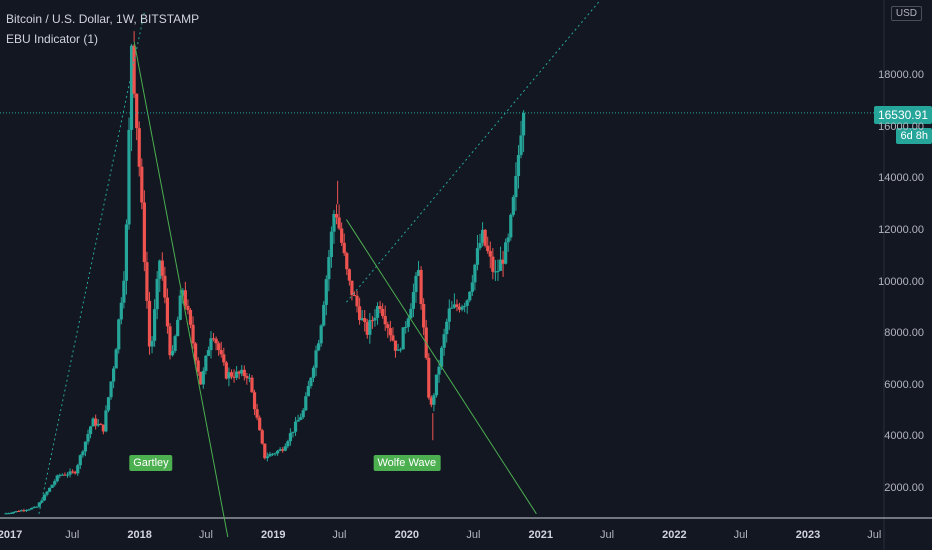 This screenshot has width=932, height=550. Describe the element at coordinates (808, 535) in the screenshot. I see `x-tick-label: 2023` at that location.